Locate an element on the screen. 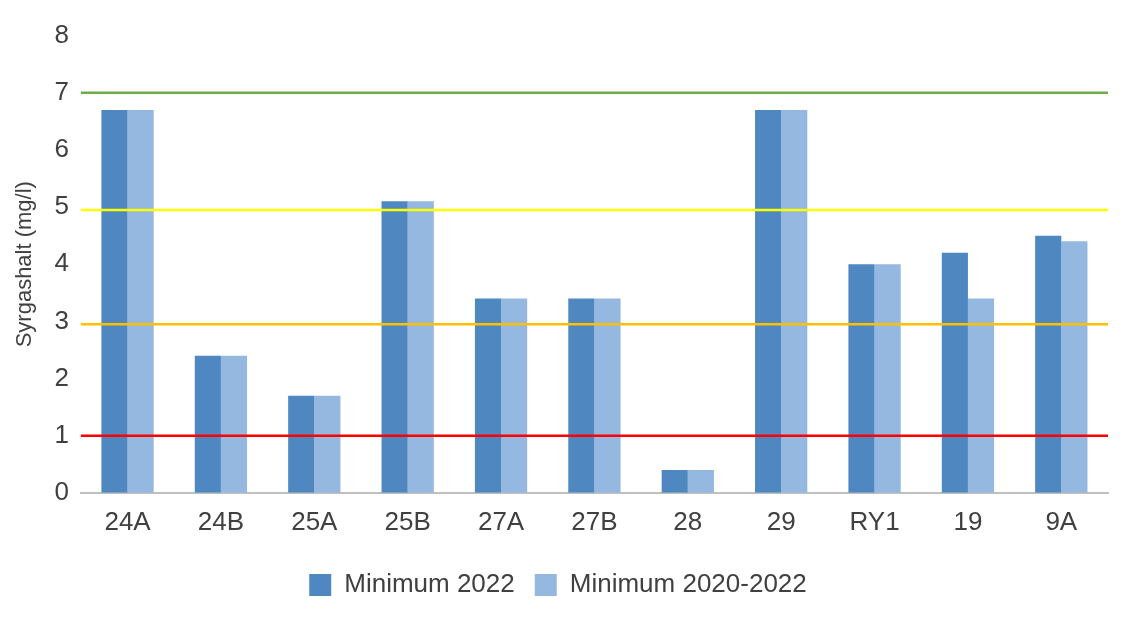  x-tick-label: 24A is located at coordinates (128, 520).